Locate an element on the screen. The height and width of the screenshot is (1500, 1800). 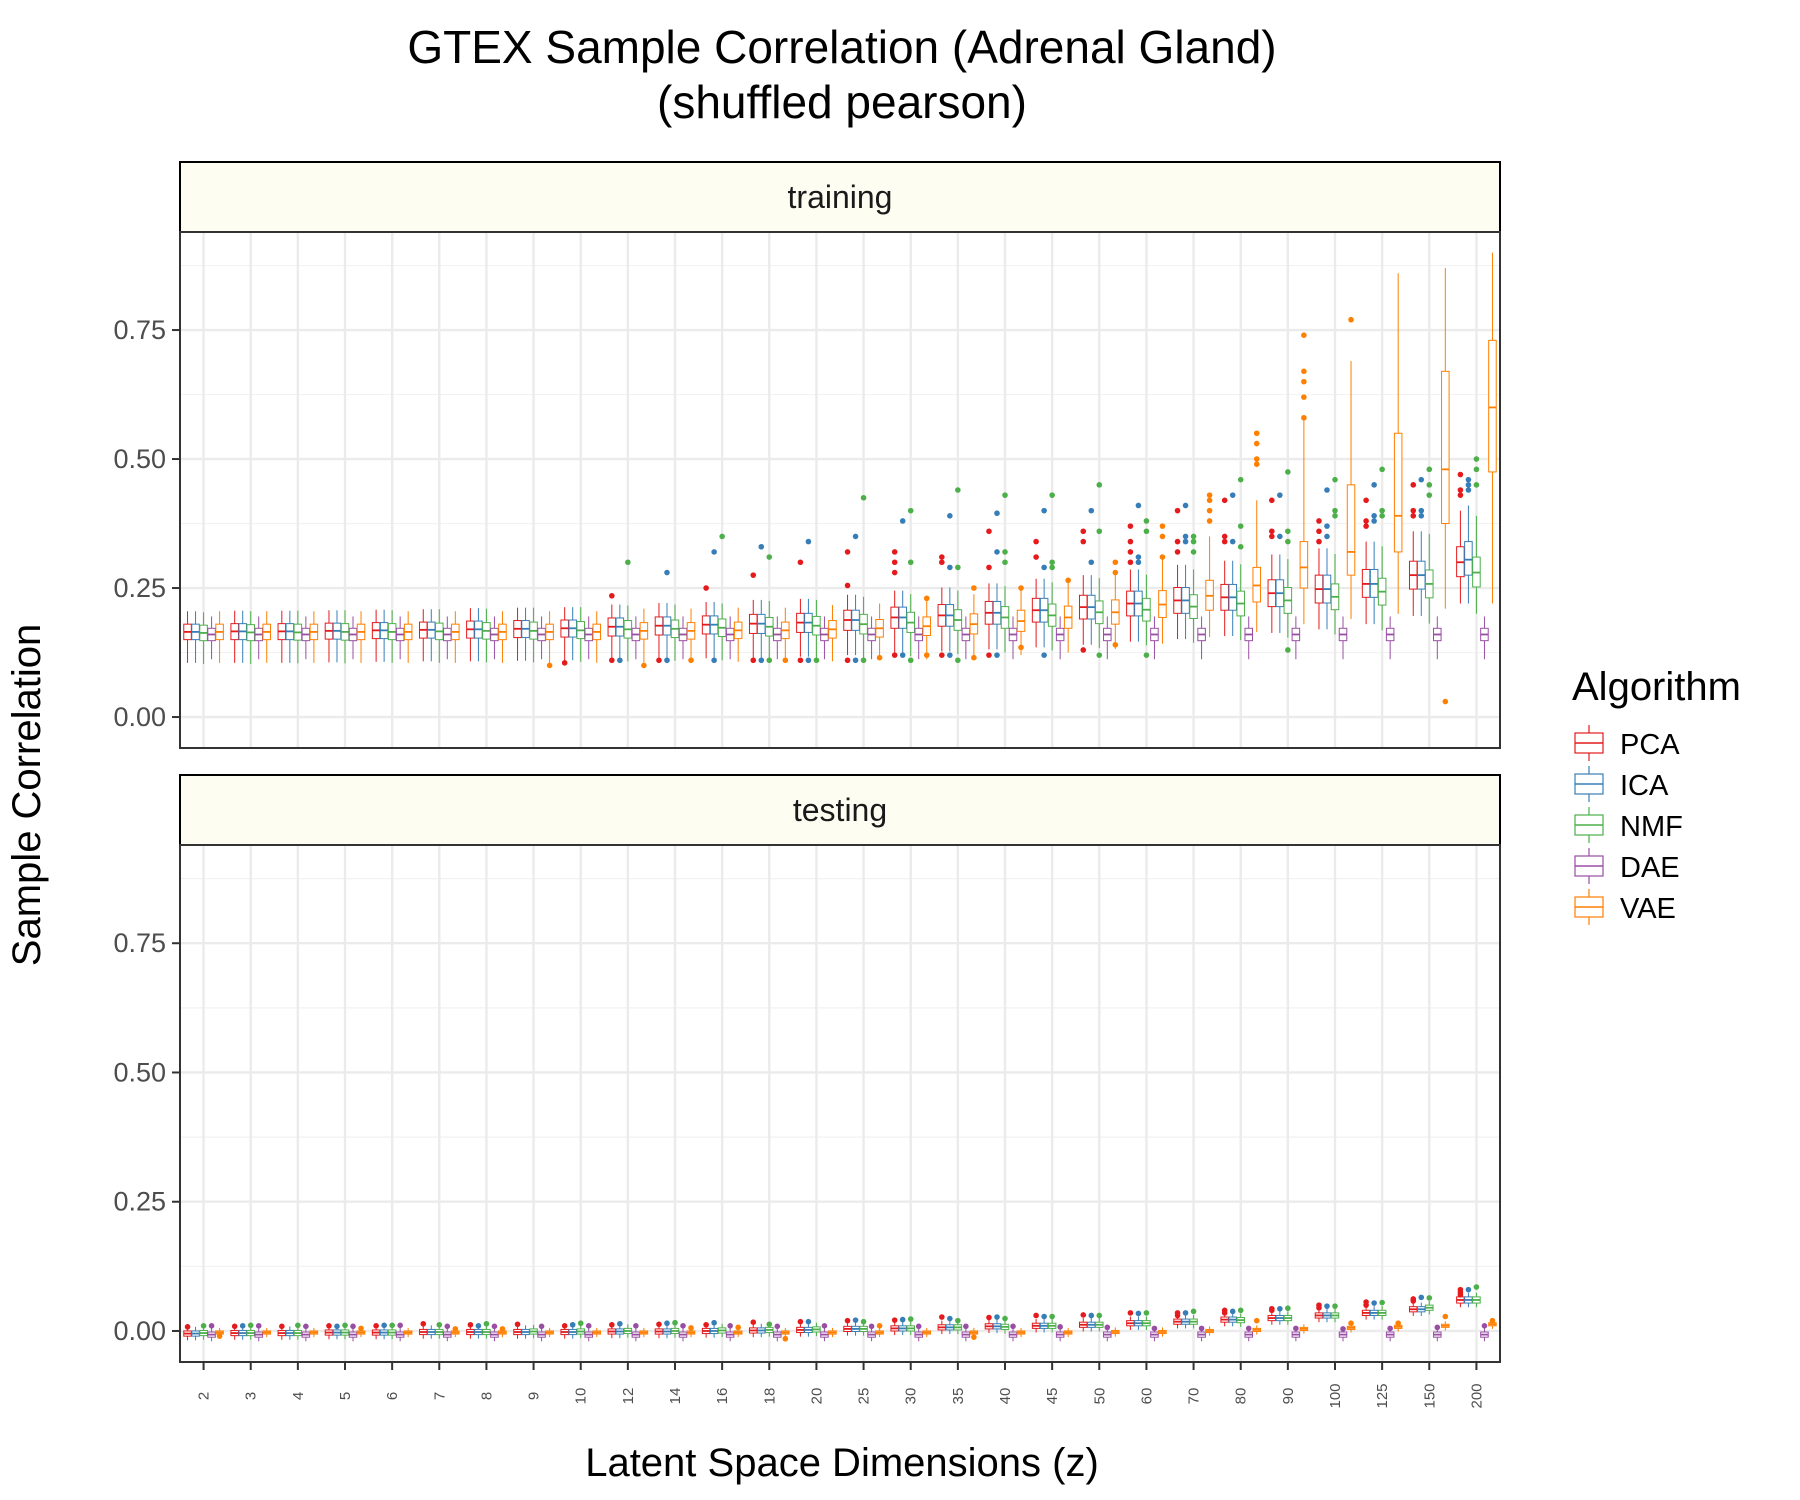
x-tick-label-100: 100 is located at coordinates (1335, 1395).